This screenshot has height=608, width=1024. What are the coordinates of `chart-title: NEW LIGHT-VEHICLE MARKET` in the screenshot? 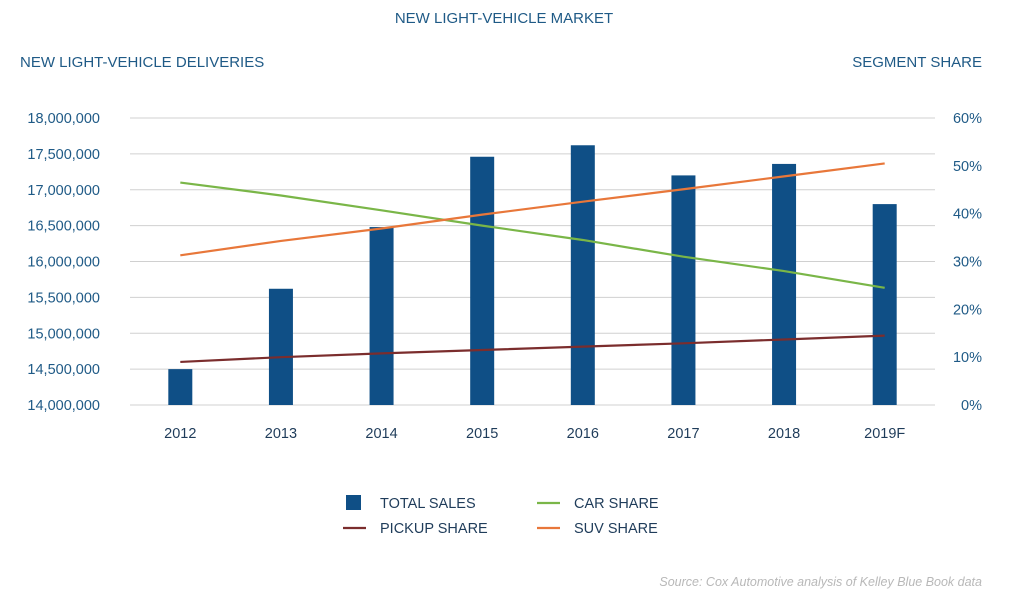 It's located at (504, 18).